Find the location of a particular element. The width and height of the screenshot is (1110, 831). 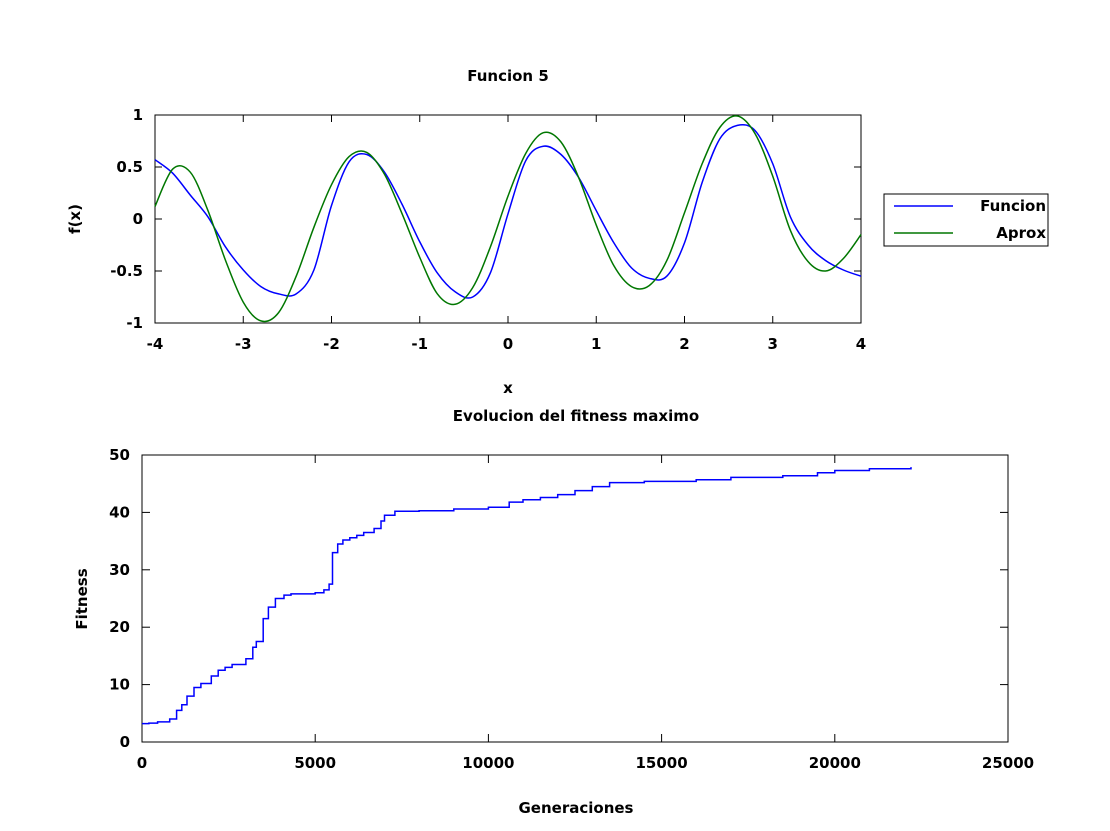

y-tick-label: 10 is located at coordinates (119, 685).